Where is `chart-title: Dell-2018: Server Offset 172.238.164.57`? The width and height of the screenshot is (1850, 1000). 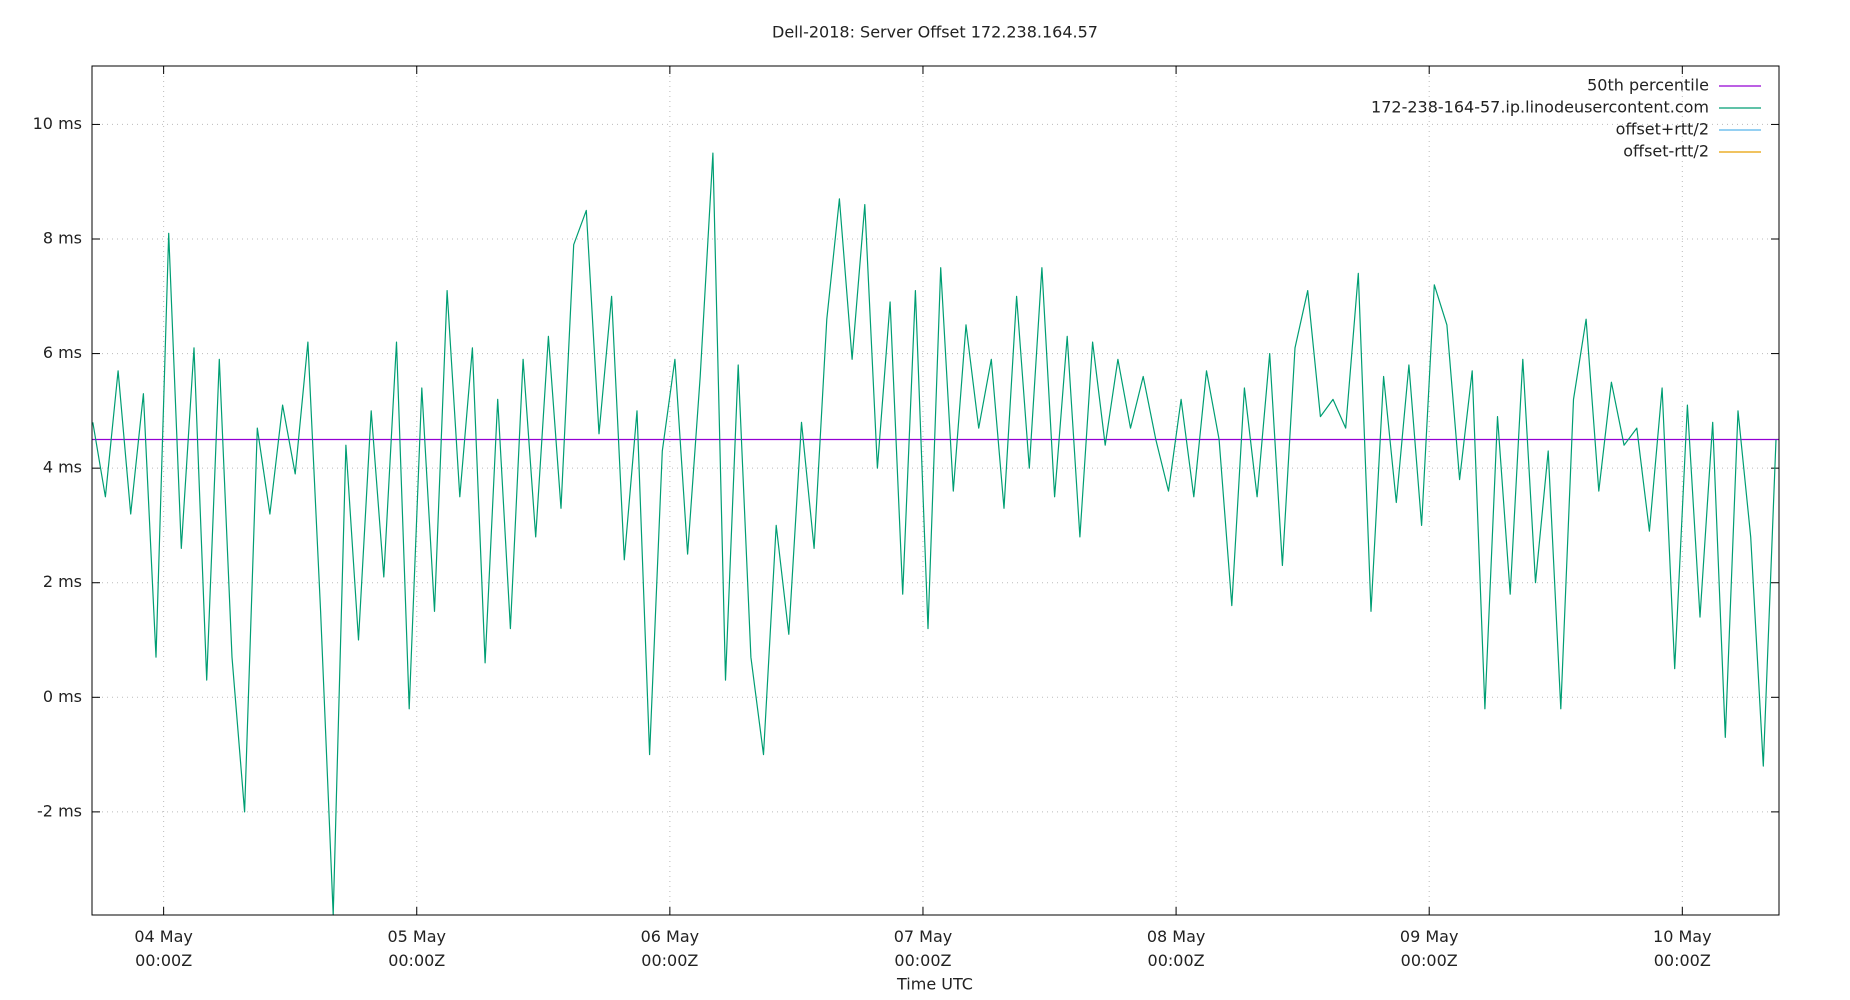
chart-title: Dell-2018: Server Offset 172.238.164.57 is located at coordinates (935, 32).